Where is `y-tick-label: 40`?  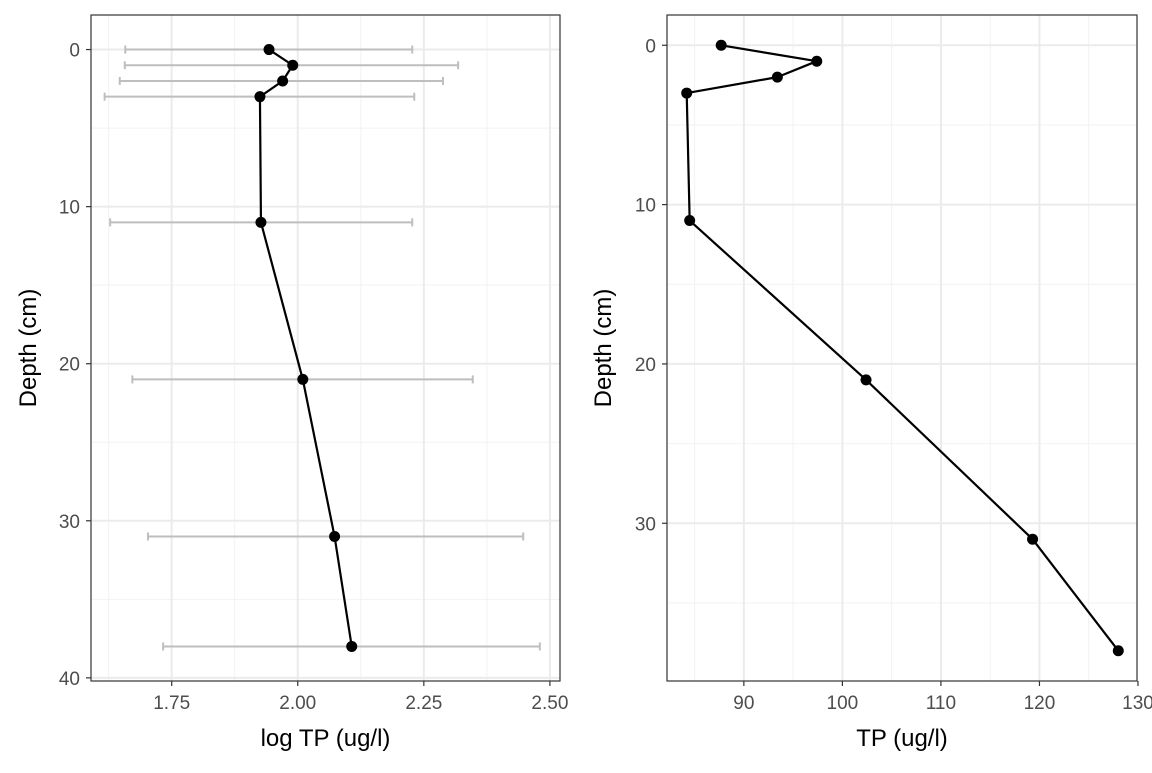
y-tick-label: 40 is located at coordinates (69, 679).